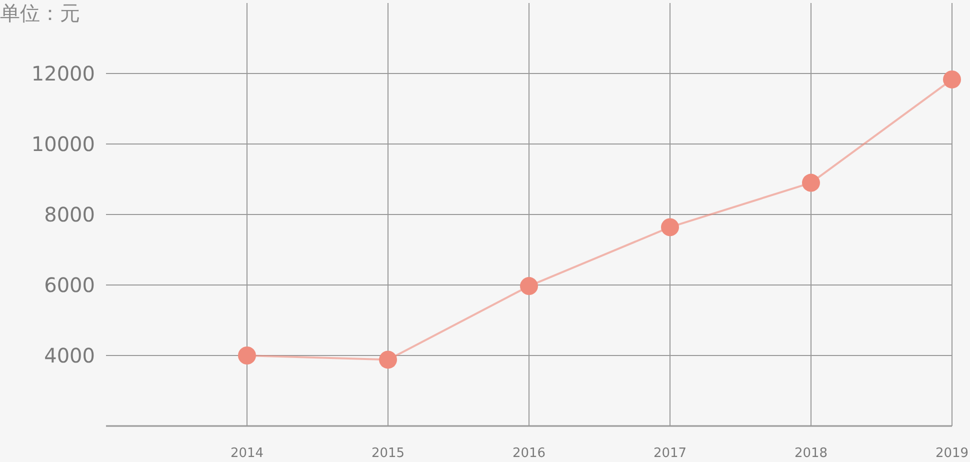 The image size is (970, 462). Describe the element at coordinates (388, 453) in the screenshot. I see `x-tick-label: 2015` at that location.